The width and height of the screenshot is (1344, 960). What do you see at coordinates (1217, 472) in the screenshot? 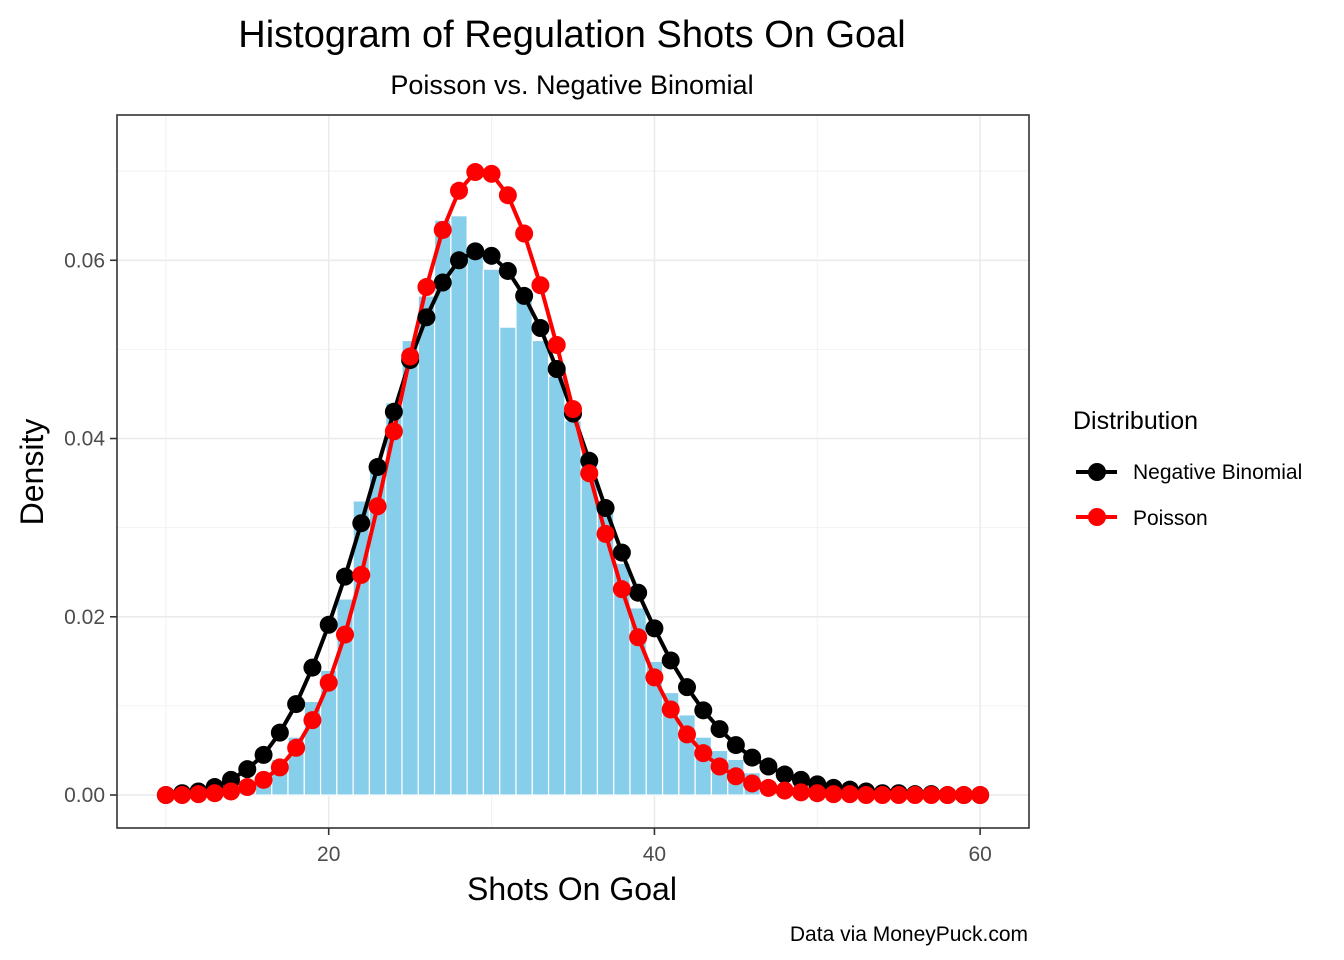
I see `legend-label-negative-binomial: Negative Binomial` at bounding box center [1217, 472].